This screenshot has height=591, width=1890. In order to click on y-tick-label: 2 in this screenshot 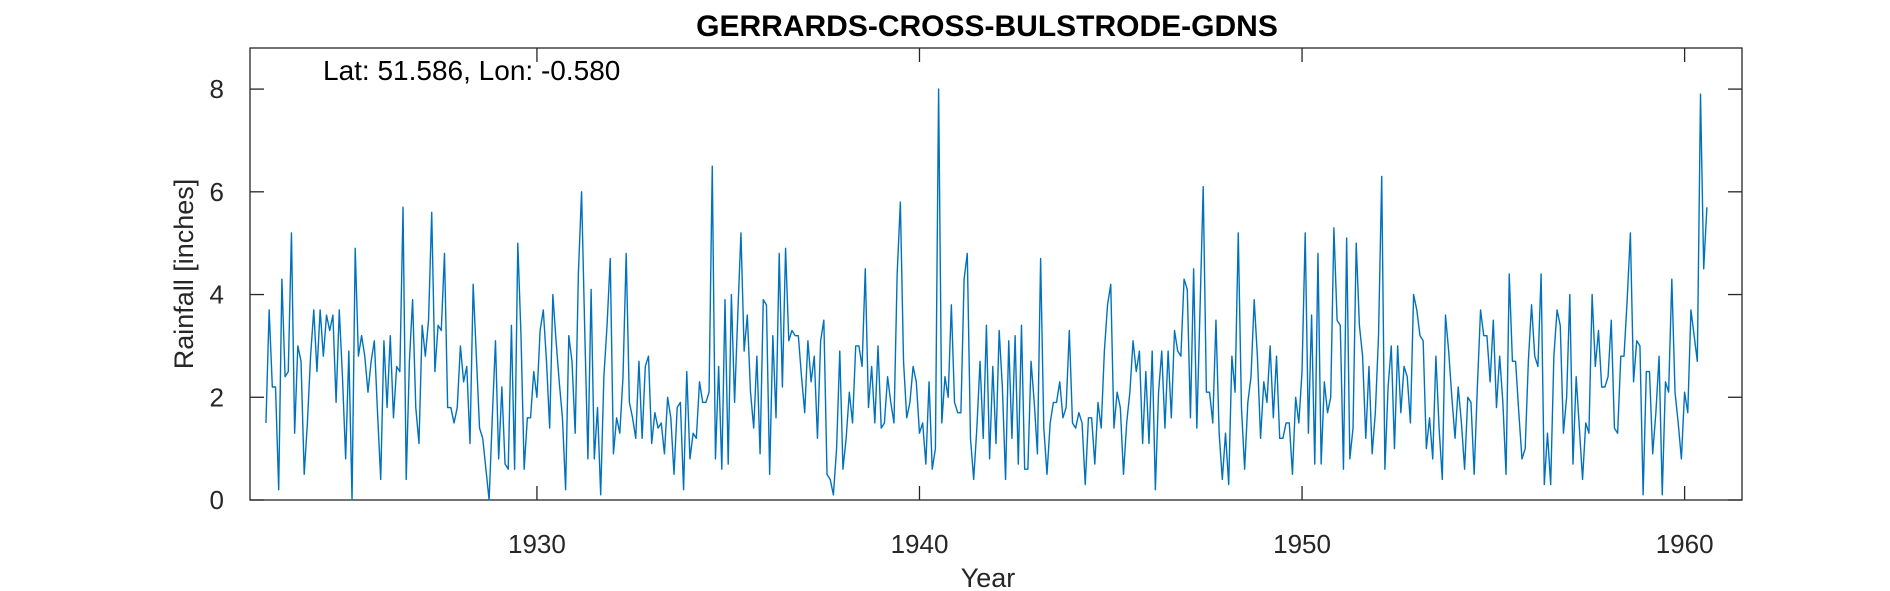, I will do `click(217, 397)`.